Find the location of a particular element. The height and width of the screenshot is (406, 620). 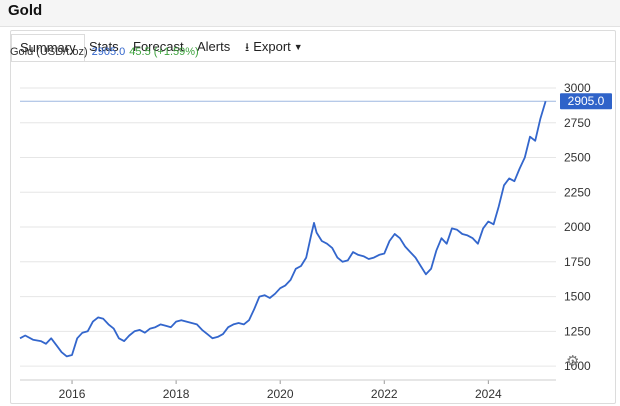

caret-down-icon: ▼ is located at coordinates (298, 47).